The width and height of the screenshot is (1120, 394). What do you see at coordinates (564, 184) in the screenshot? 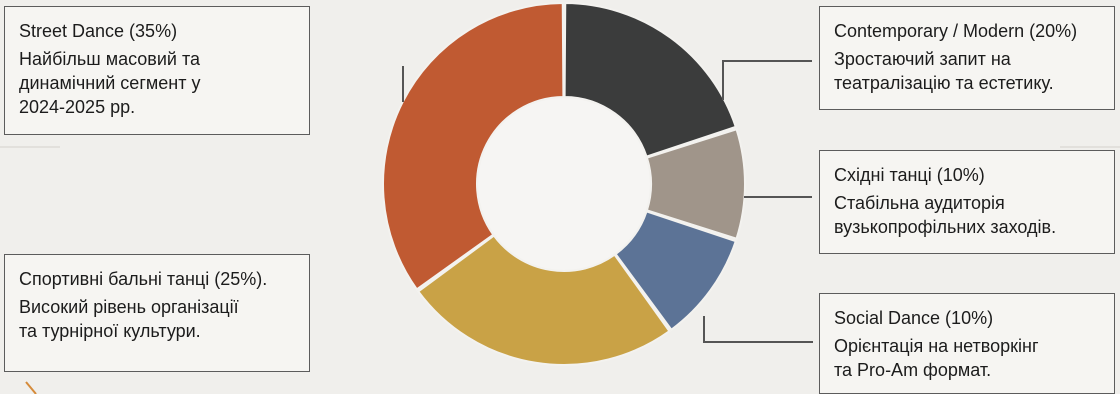
I see `donut-hole` at bounding box center [564, 184].